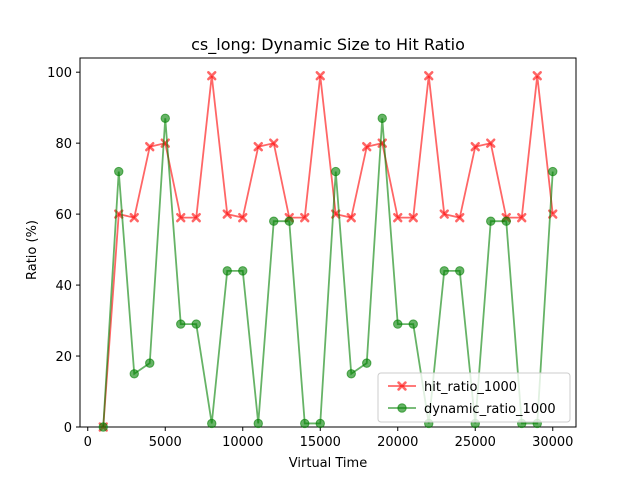  I want to click on y-tick-label: 0, so click(68, 428).